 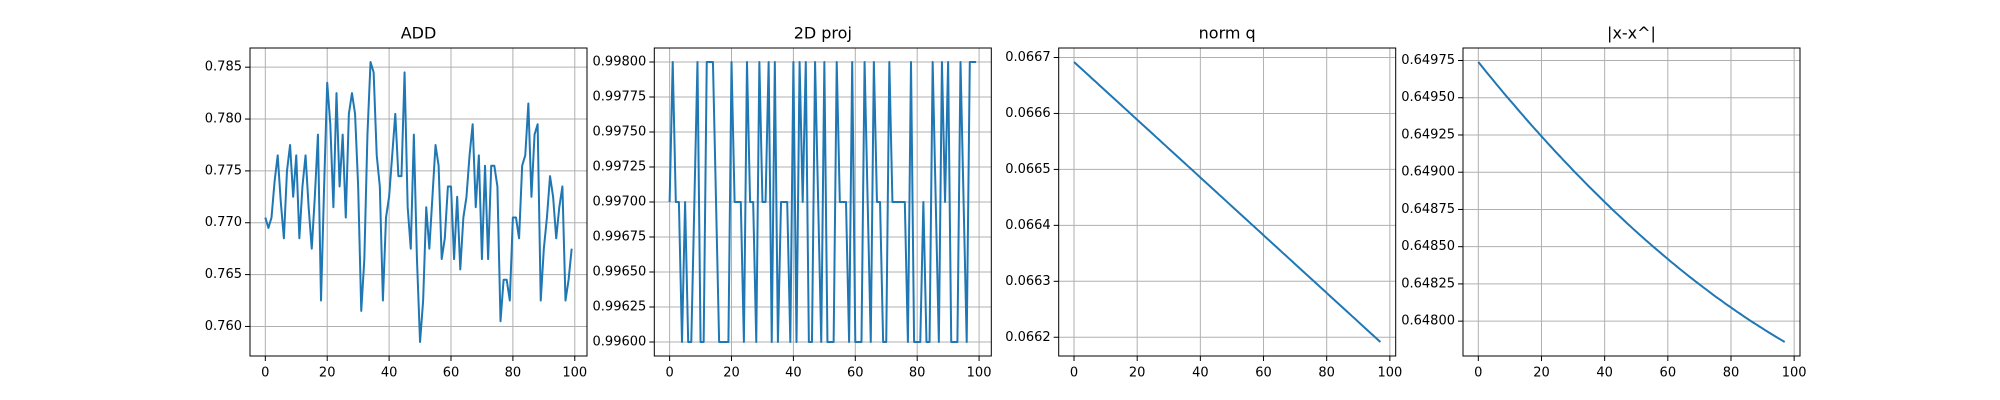 What do you see at coordinates (223, 67) in the screenshot?
I see `y-tick-label: 0.785` at bounding box center [223, 67].